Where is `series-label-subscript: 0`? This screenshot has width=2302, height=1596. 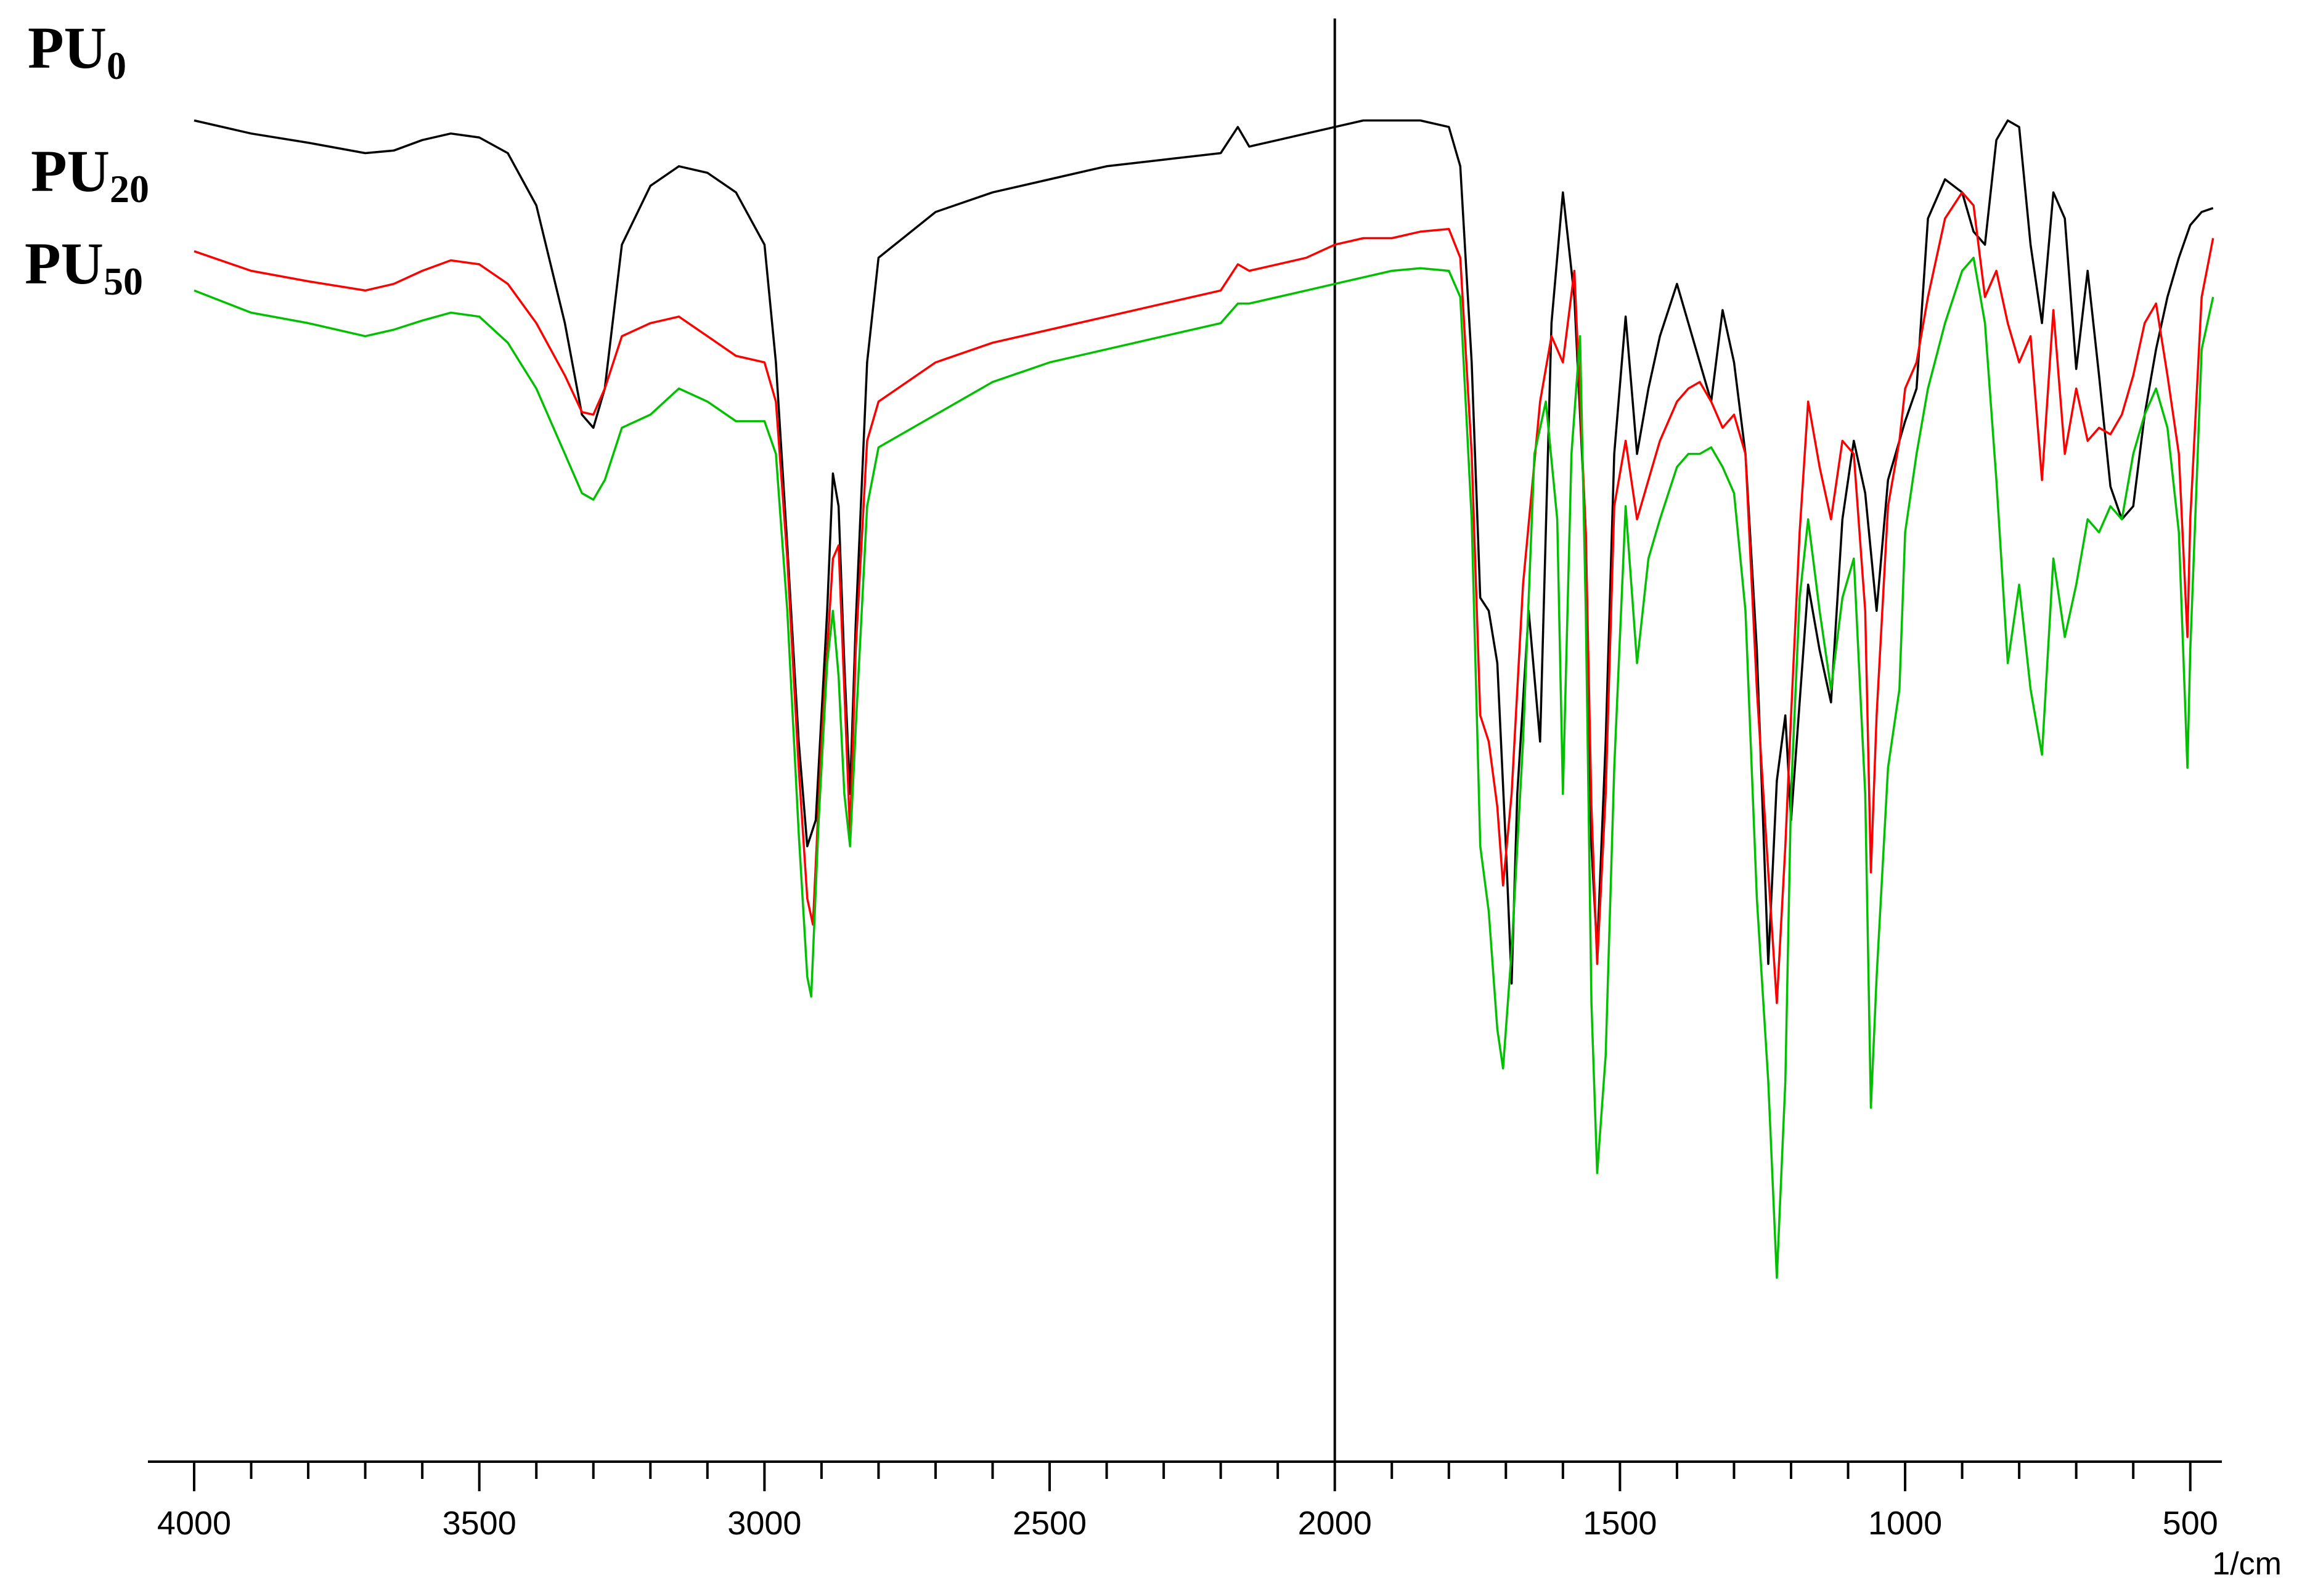
series-label-subscript: 0 is located at coordinates (117, 66).